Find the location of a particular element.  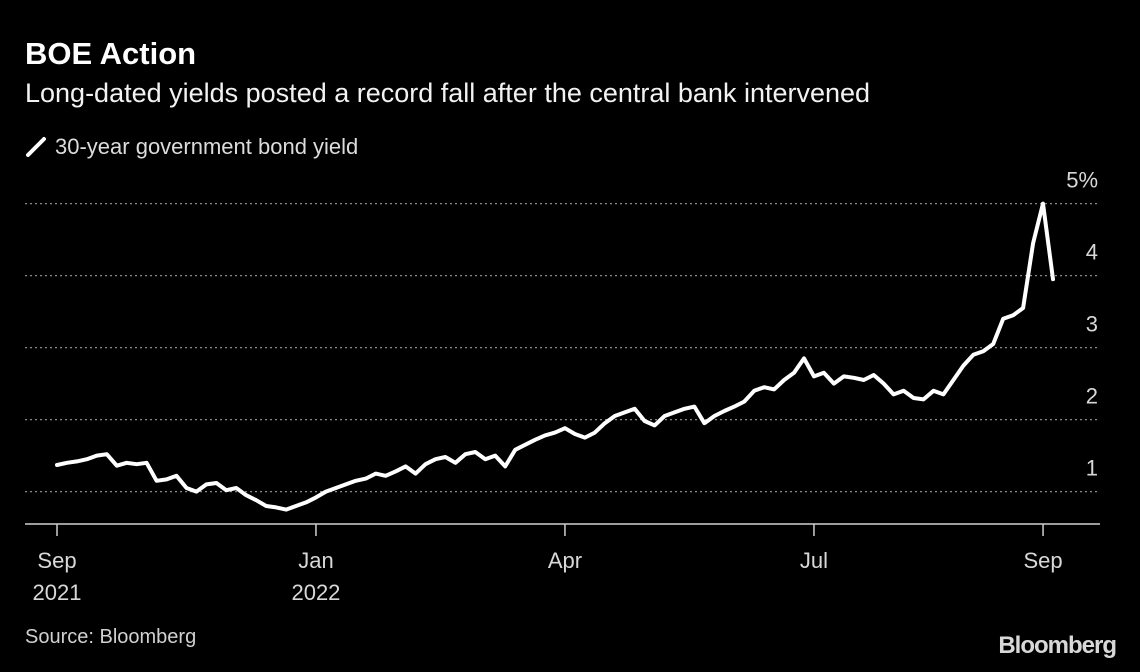

x-tick-label: Jul is located at coordinates (814, 560).